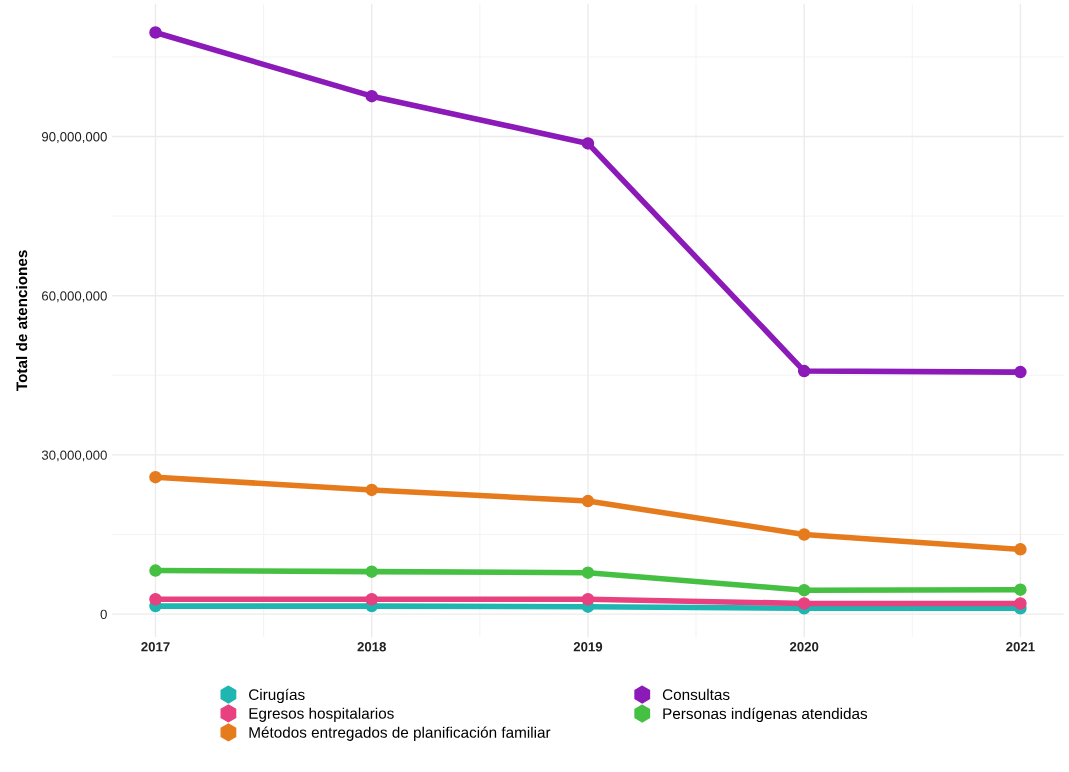 Image resolution: width=1069 pixels, height=772 pixels. What do you see at coordinates (321, 714) in the screenshot?
I see `legend-label: Egresos hospitalarios` at bounding box center [321, 714].